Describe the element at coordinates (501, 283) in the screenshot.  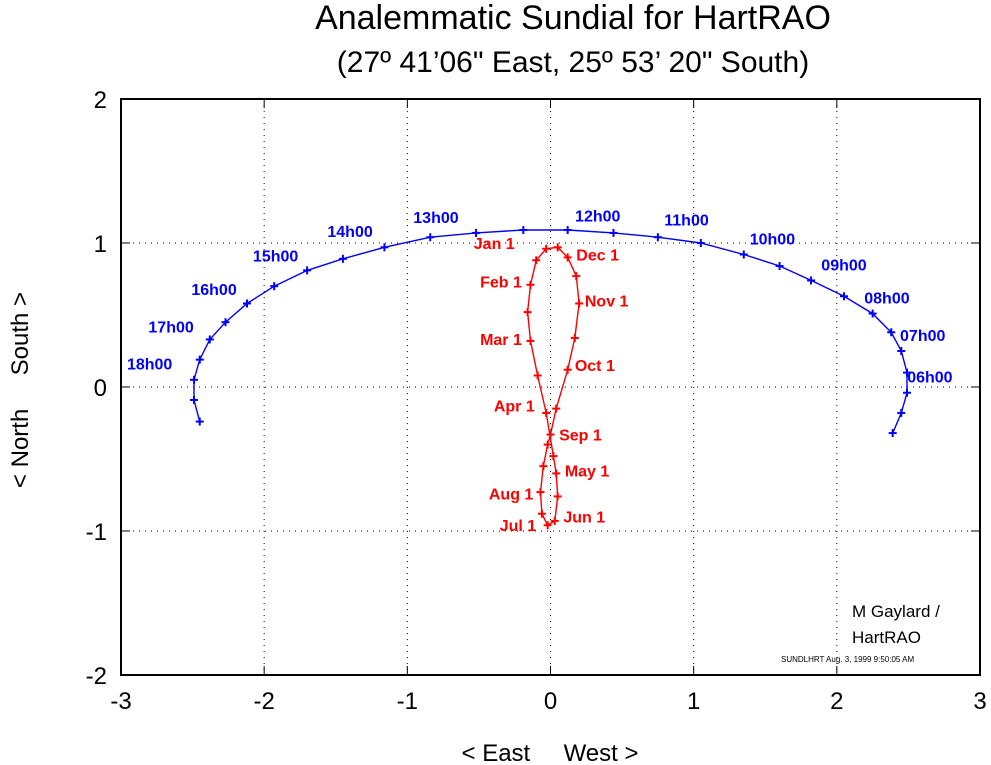
I see `date-label: Feb 1` at that location.